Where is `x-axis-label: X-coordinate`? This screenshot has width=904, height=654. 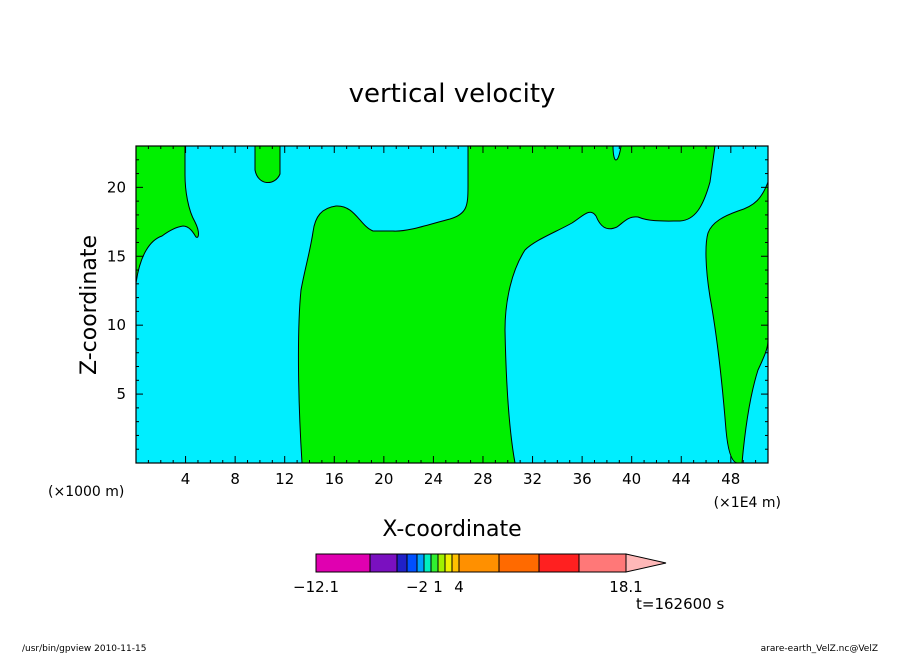
x-axis-label: X-coordinate is located at coordinates (451, 529).